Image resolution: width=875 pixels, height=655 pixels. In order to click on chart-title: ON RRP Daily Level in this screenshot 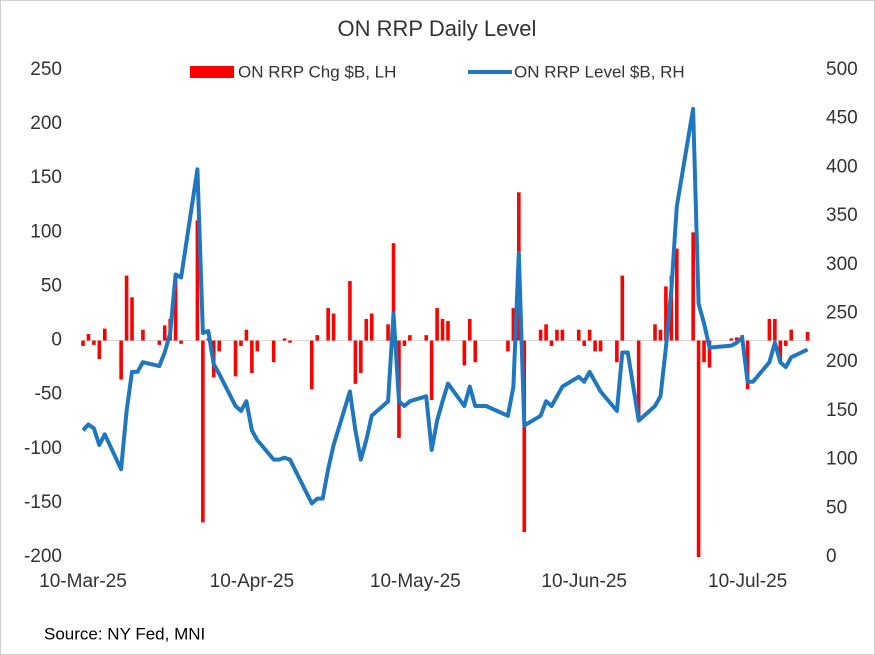, I will do `click(437, 28)`.